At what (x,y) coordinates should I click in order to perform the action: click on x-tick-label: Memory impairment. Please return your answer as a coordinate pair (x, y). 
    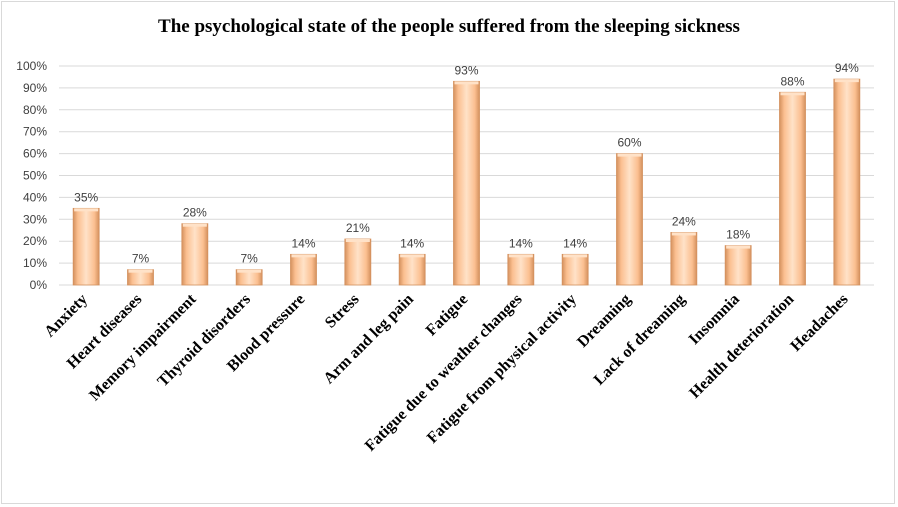
    Looking at the image, I should click on (143, 347).